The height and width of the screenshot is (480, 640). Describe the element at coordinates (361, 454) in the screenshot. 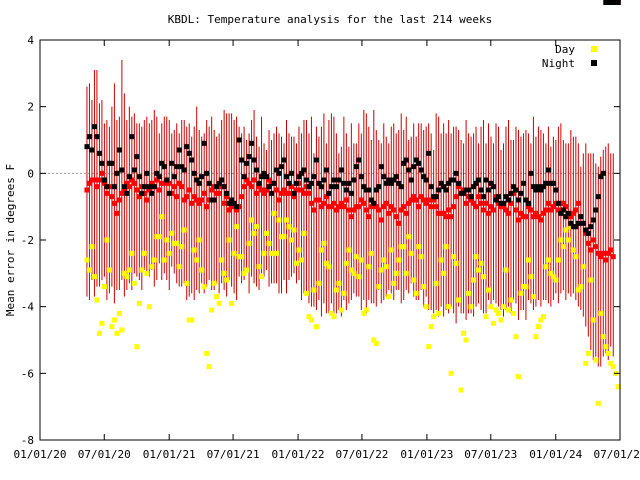

I see `x-tick-label: 07/01/22` at that location.